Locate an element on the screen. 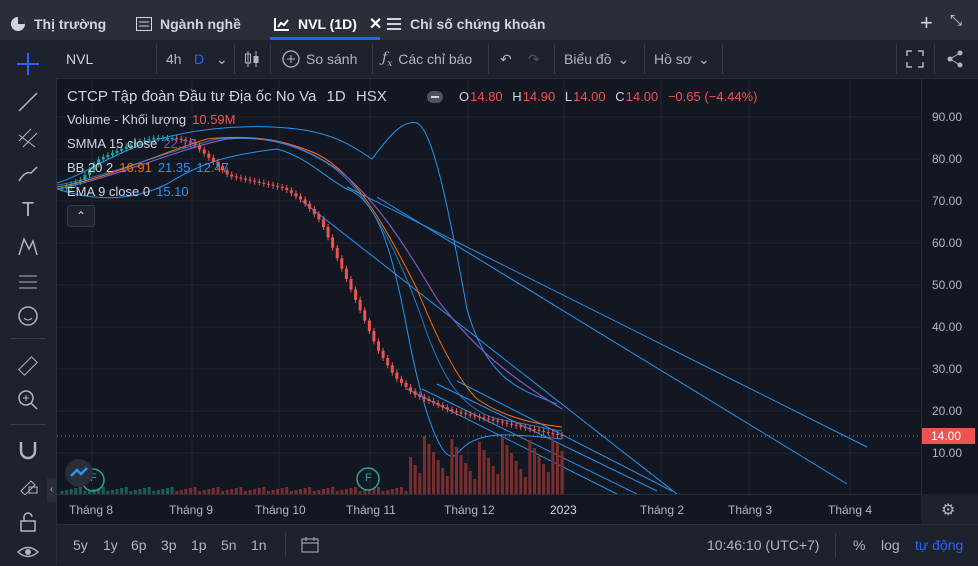 This screenshot has width=978, height=566. crosshair-icon is located at coordinates (28, 64).